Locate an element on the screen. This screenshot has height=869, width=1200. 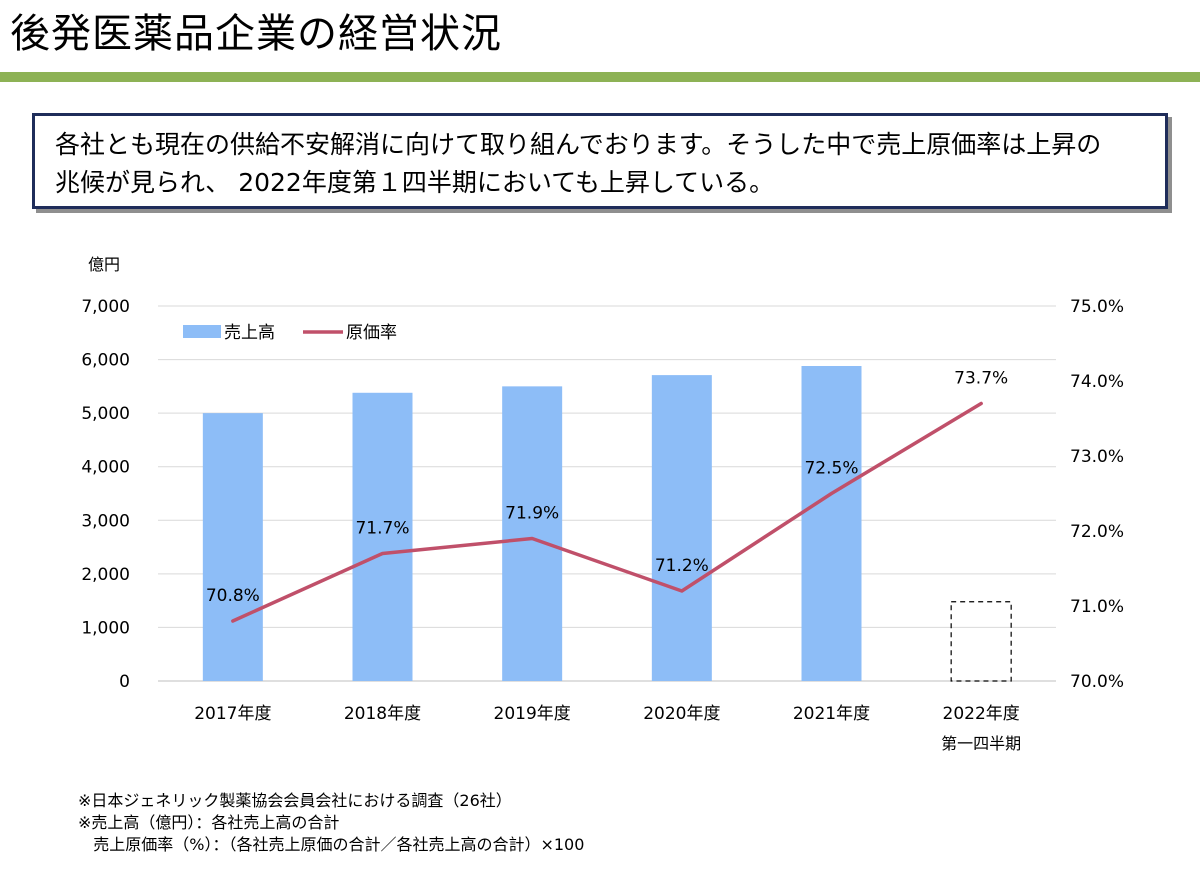
x-tick-label: 2020年度 is located at coordinates (681, 714).